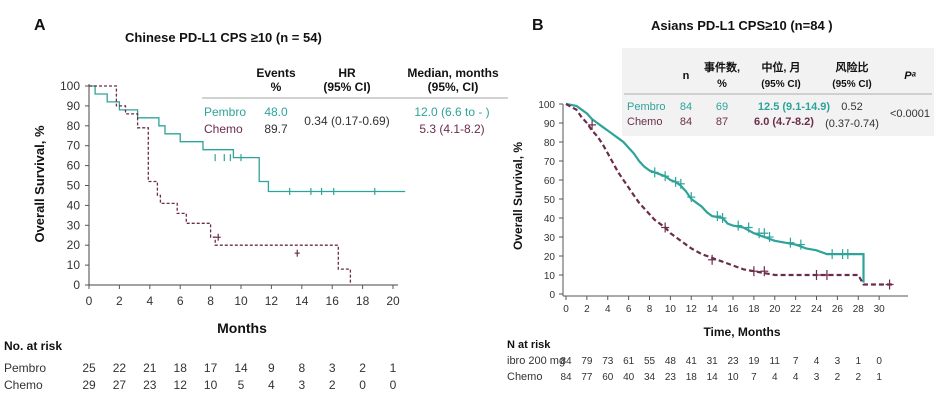 This screenshot has width=936, height=404. I want to click on risk-value: 22, so click(120, 368).